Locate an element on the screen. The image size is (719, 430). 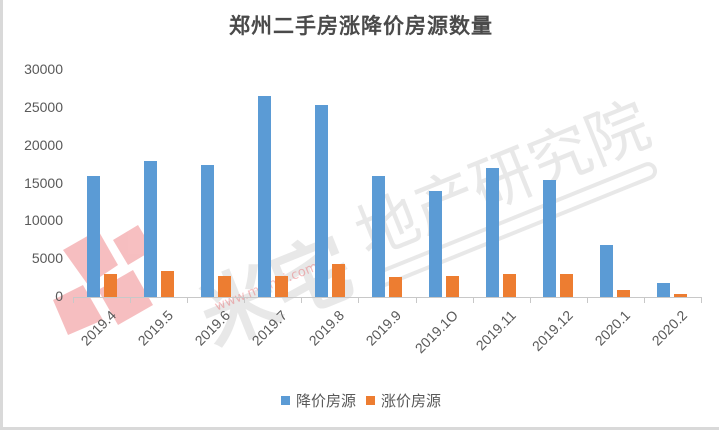
x-tick-label: 2019.1O is located at coordinates (437, 332).